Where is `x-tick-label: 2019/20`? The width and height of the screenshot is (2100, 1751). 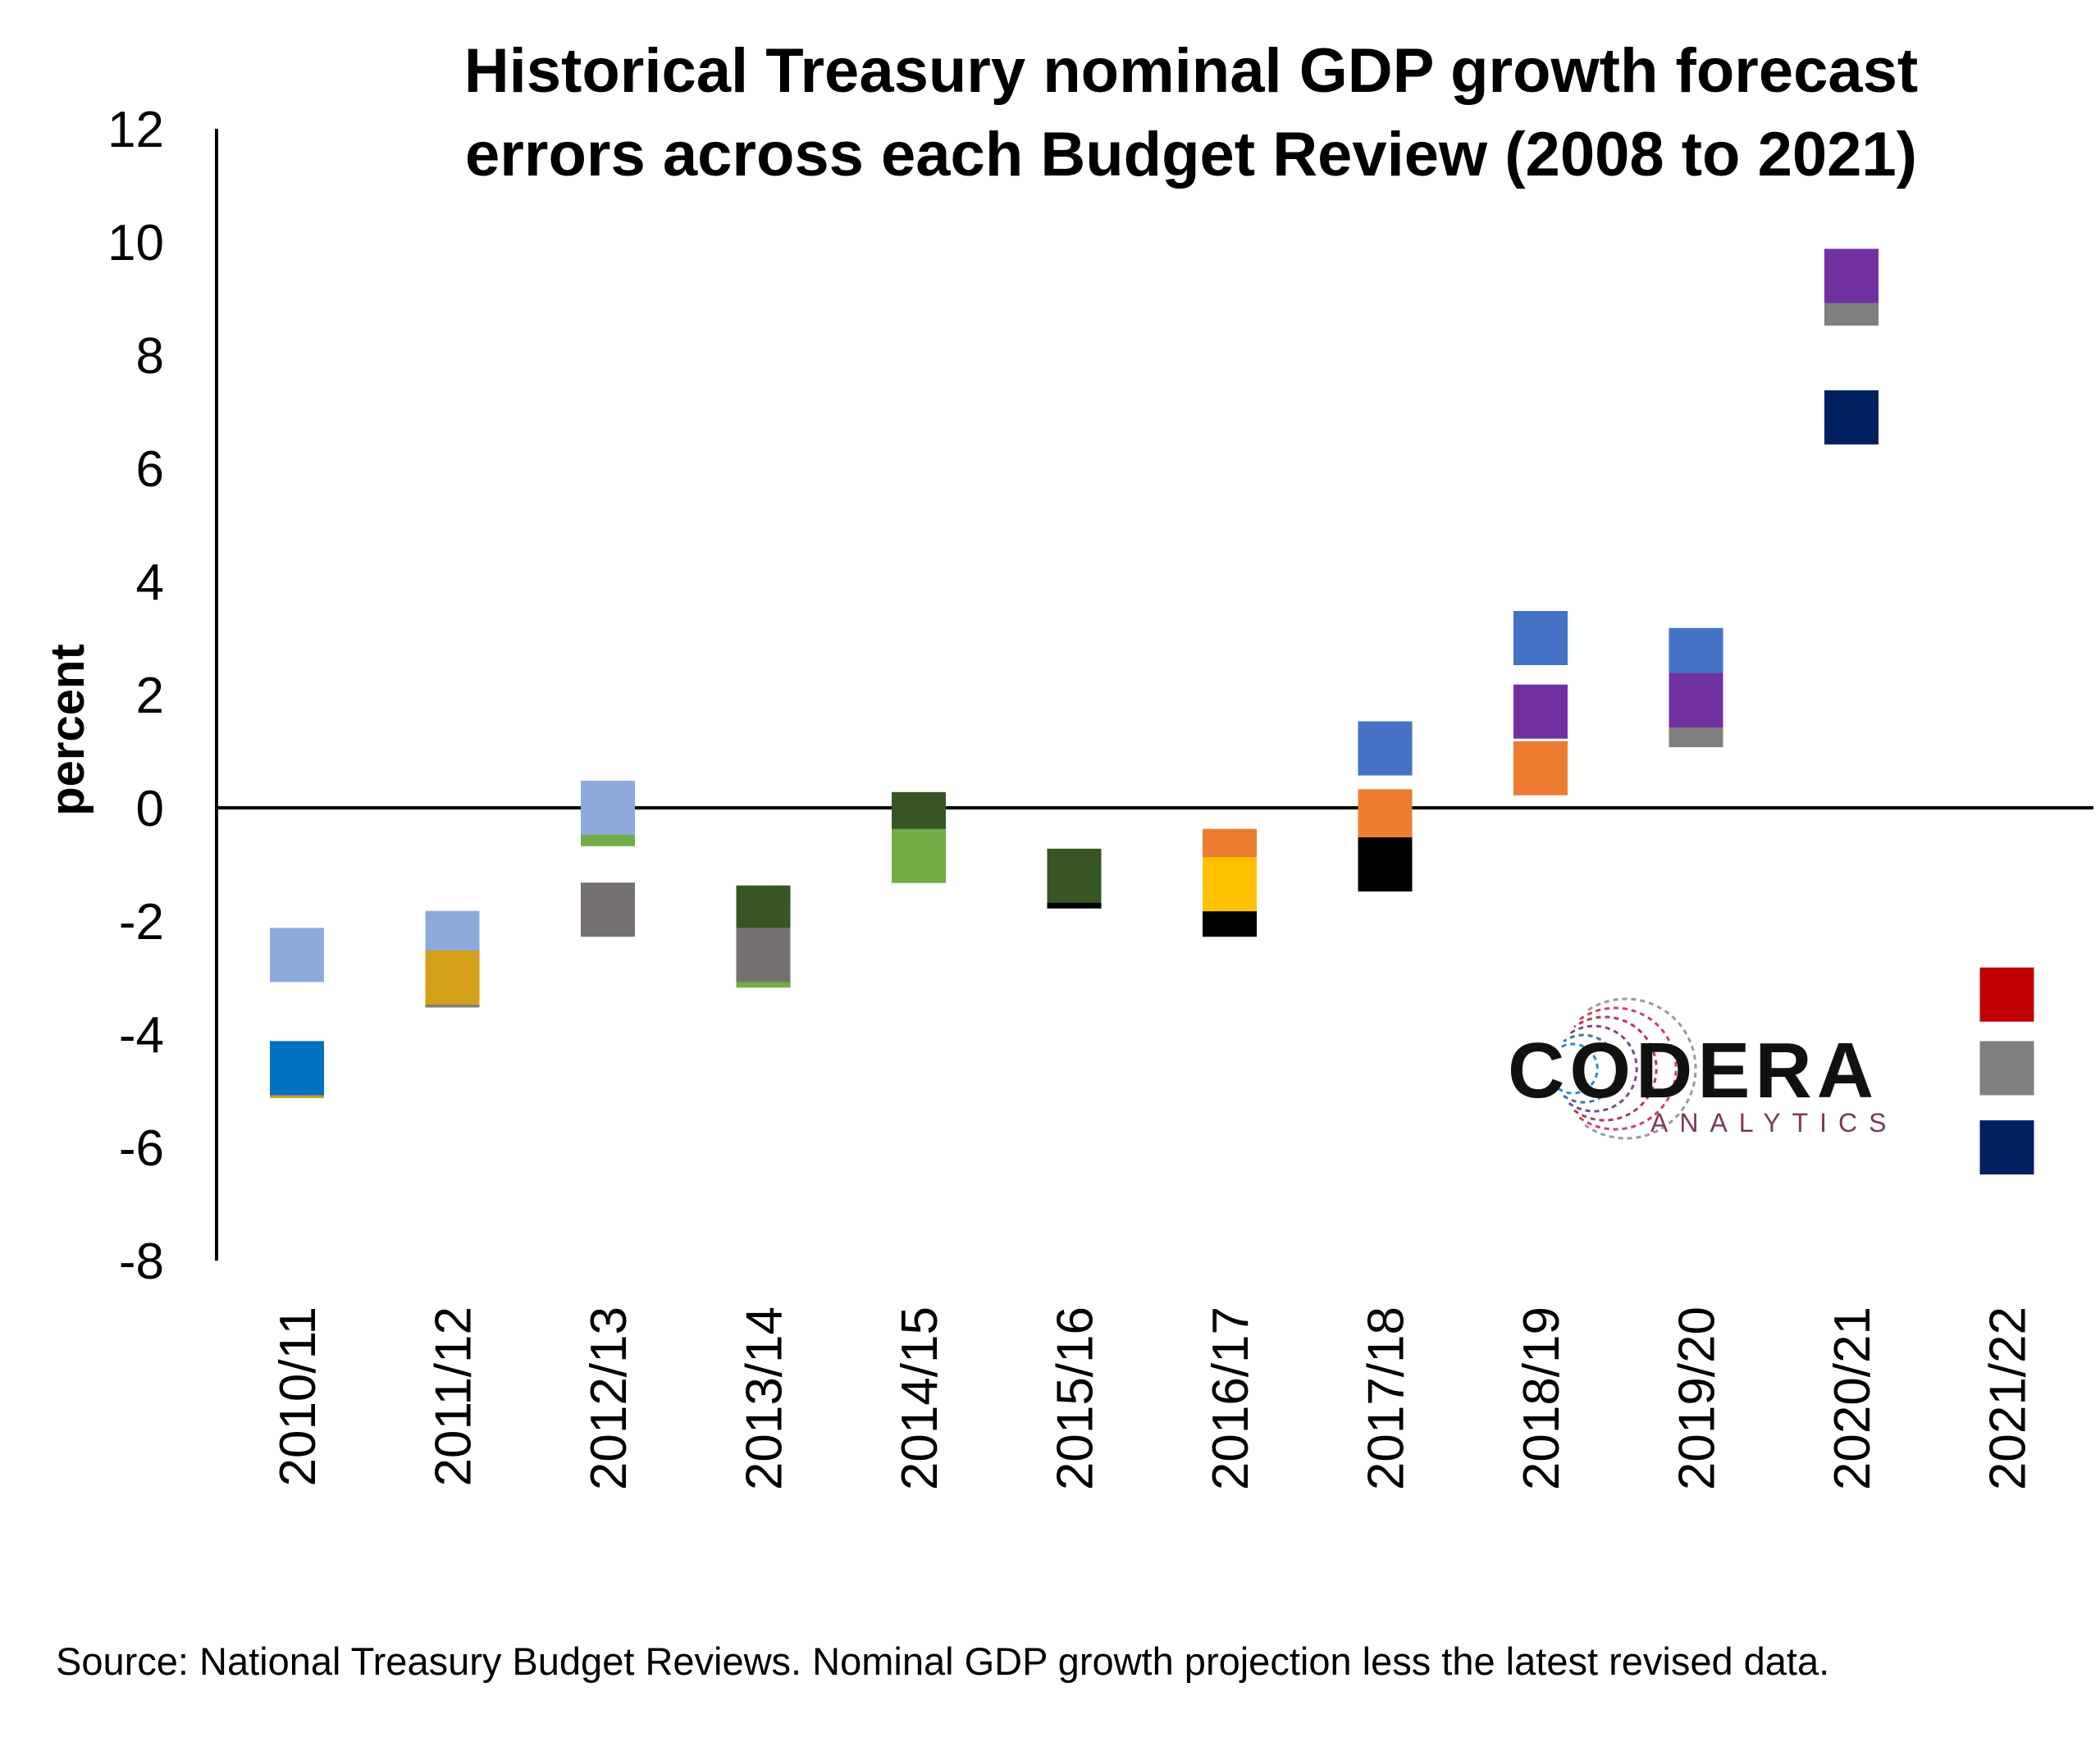
x-tick-label: 2019/20 is located at coordinates (1698, 1398).